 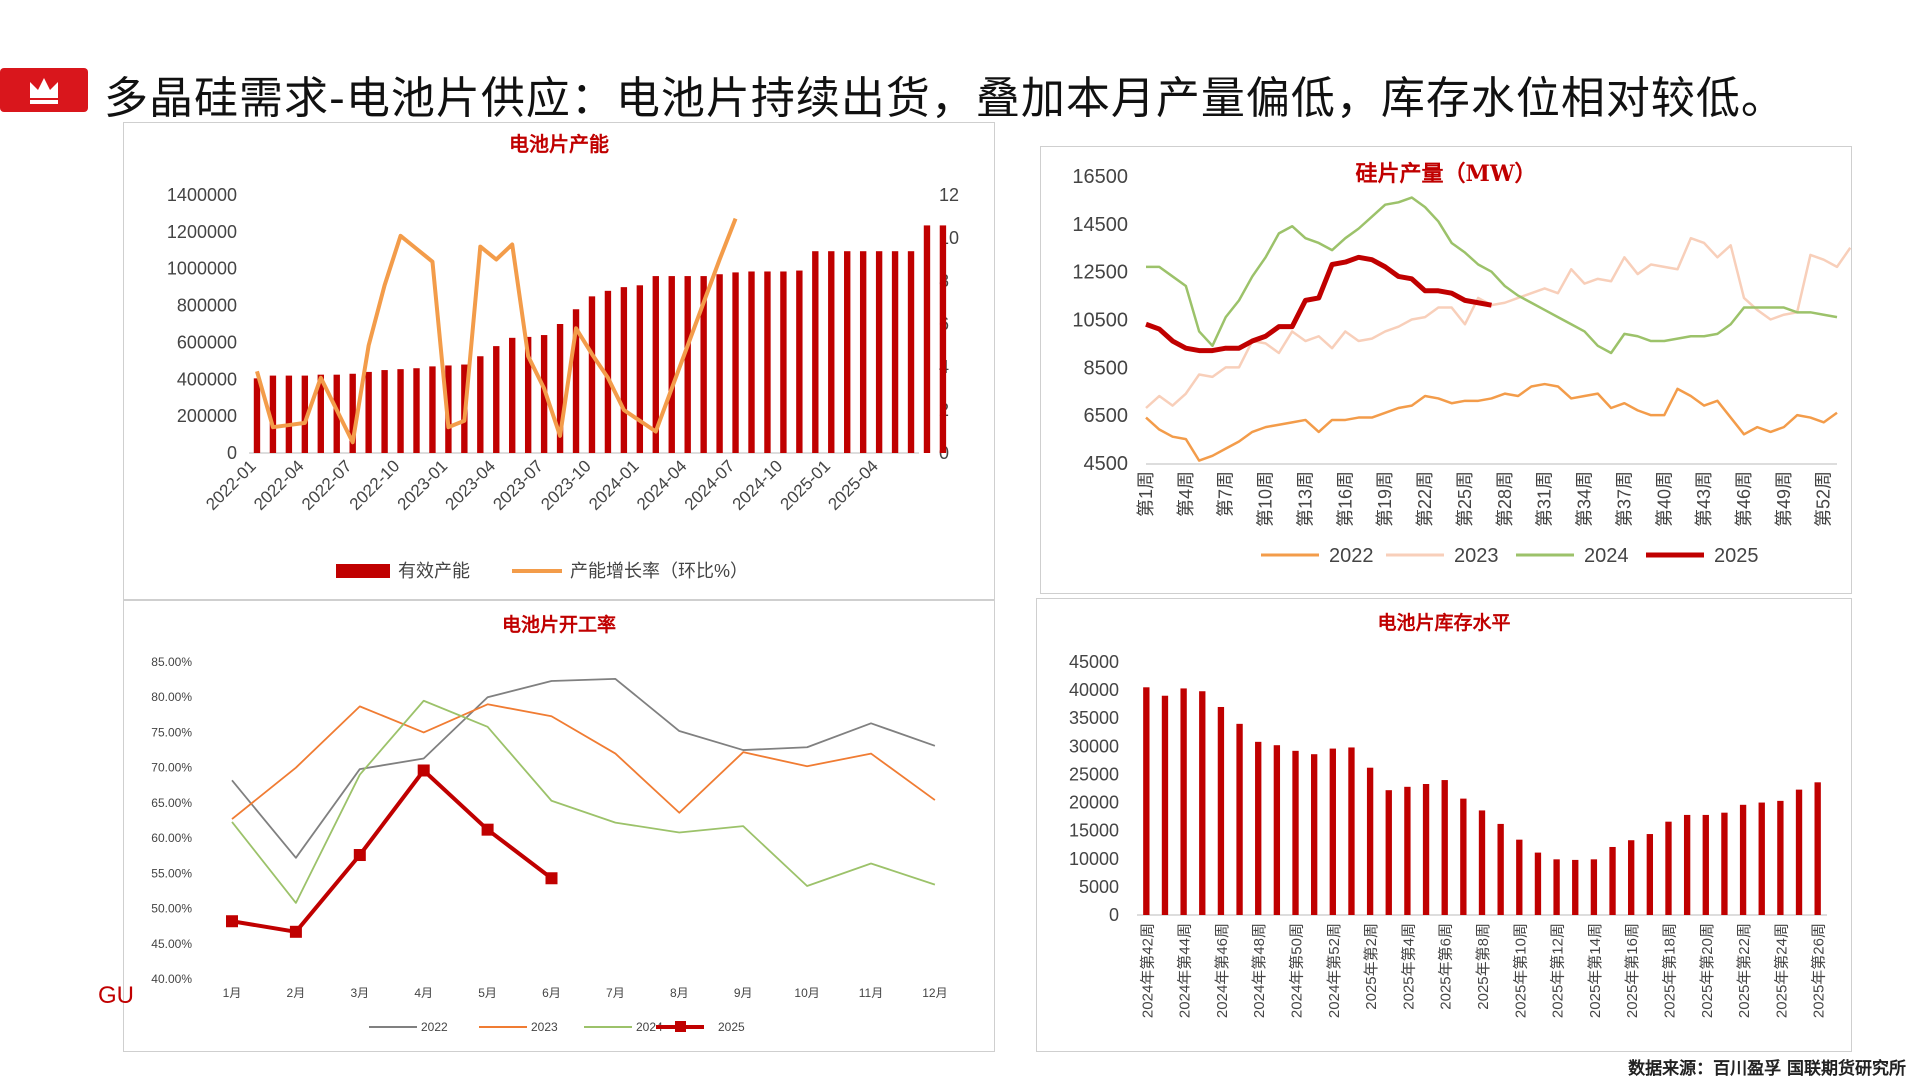 I want to click on chart-title: 电池片产能, so click(x=559, y=144).